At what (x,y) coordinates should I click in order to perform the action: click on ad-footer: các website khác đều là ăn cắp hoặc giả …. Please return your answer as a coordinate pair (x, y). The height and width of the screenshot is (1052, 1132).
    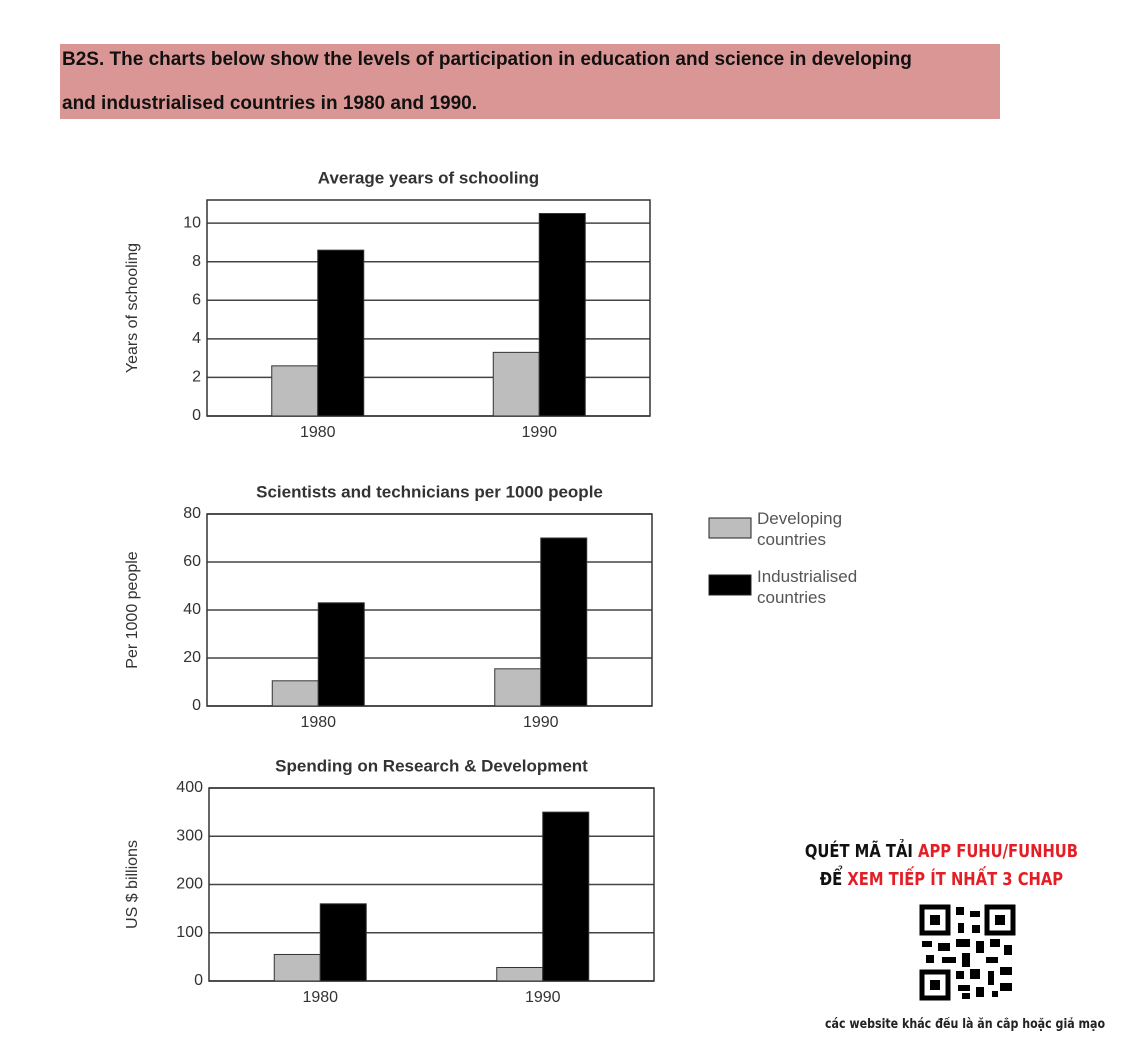
    Looking at the image, I should click on (965, 1024).